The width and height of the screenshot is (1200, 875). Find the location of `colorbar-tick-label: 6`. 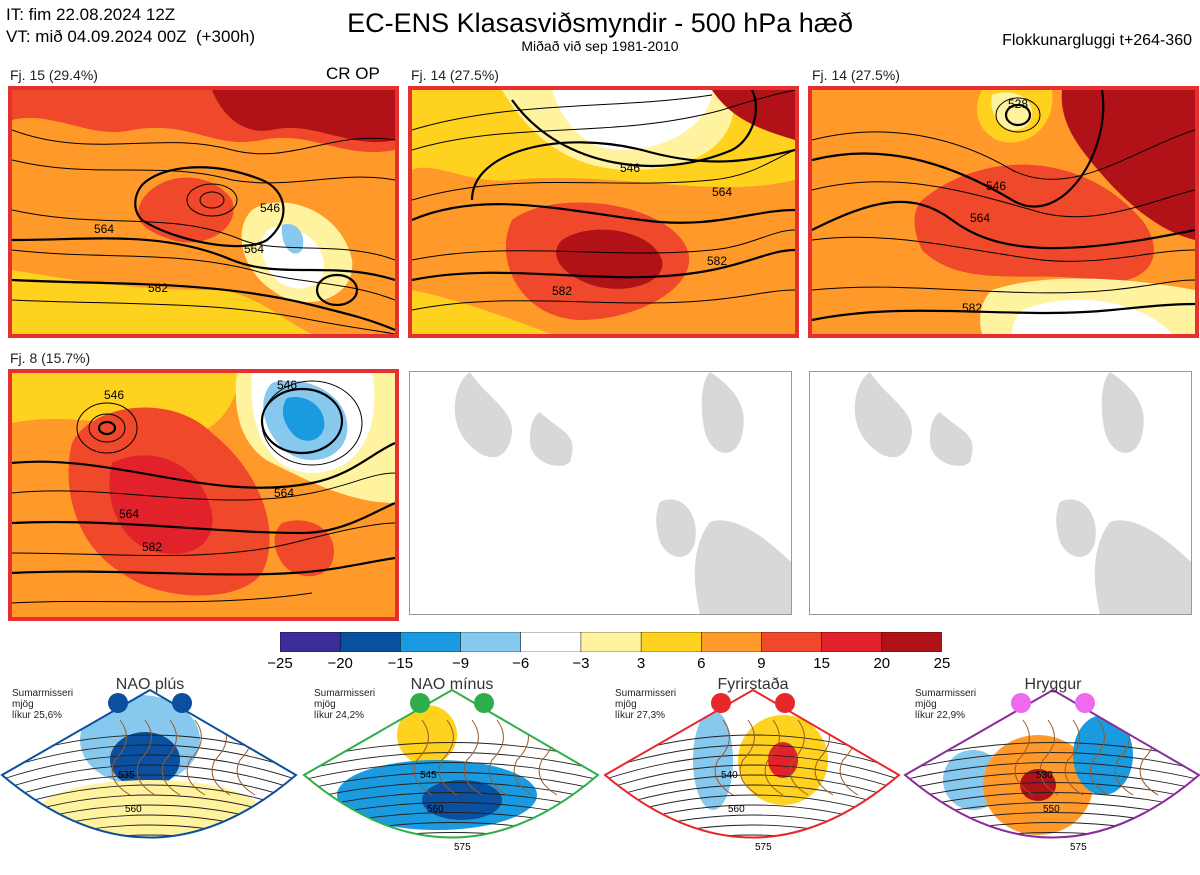

colorbar-tick-label: 6 is located at coordinates (701, 663).